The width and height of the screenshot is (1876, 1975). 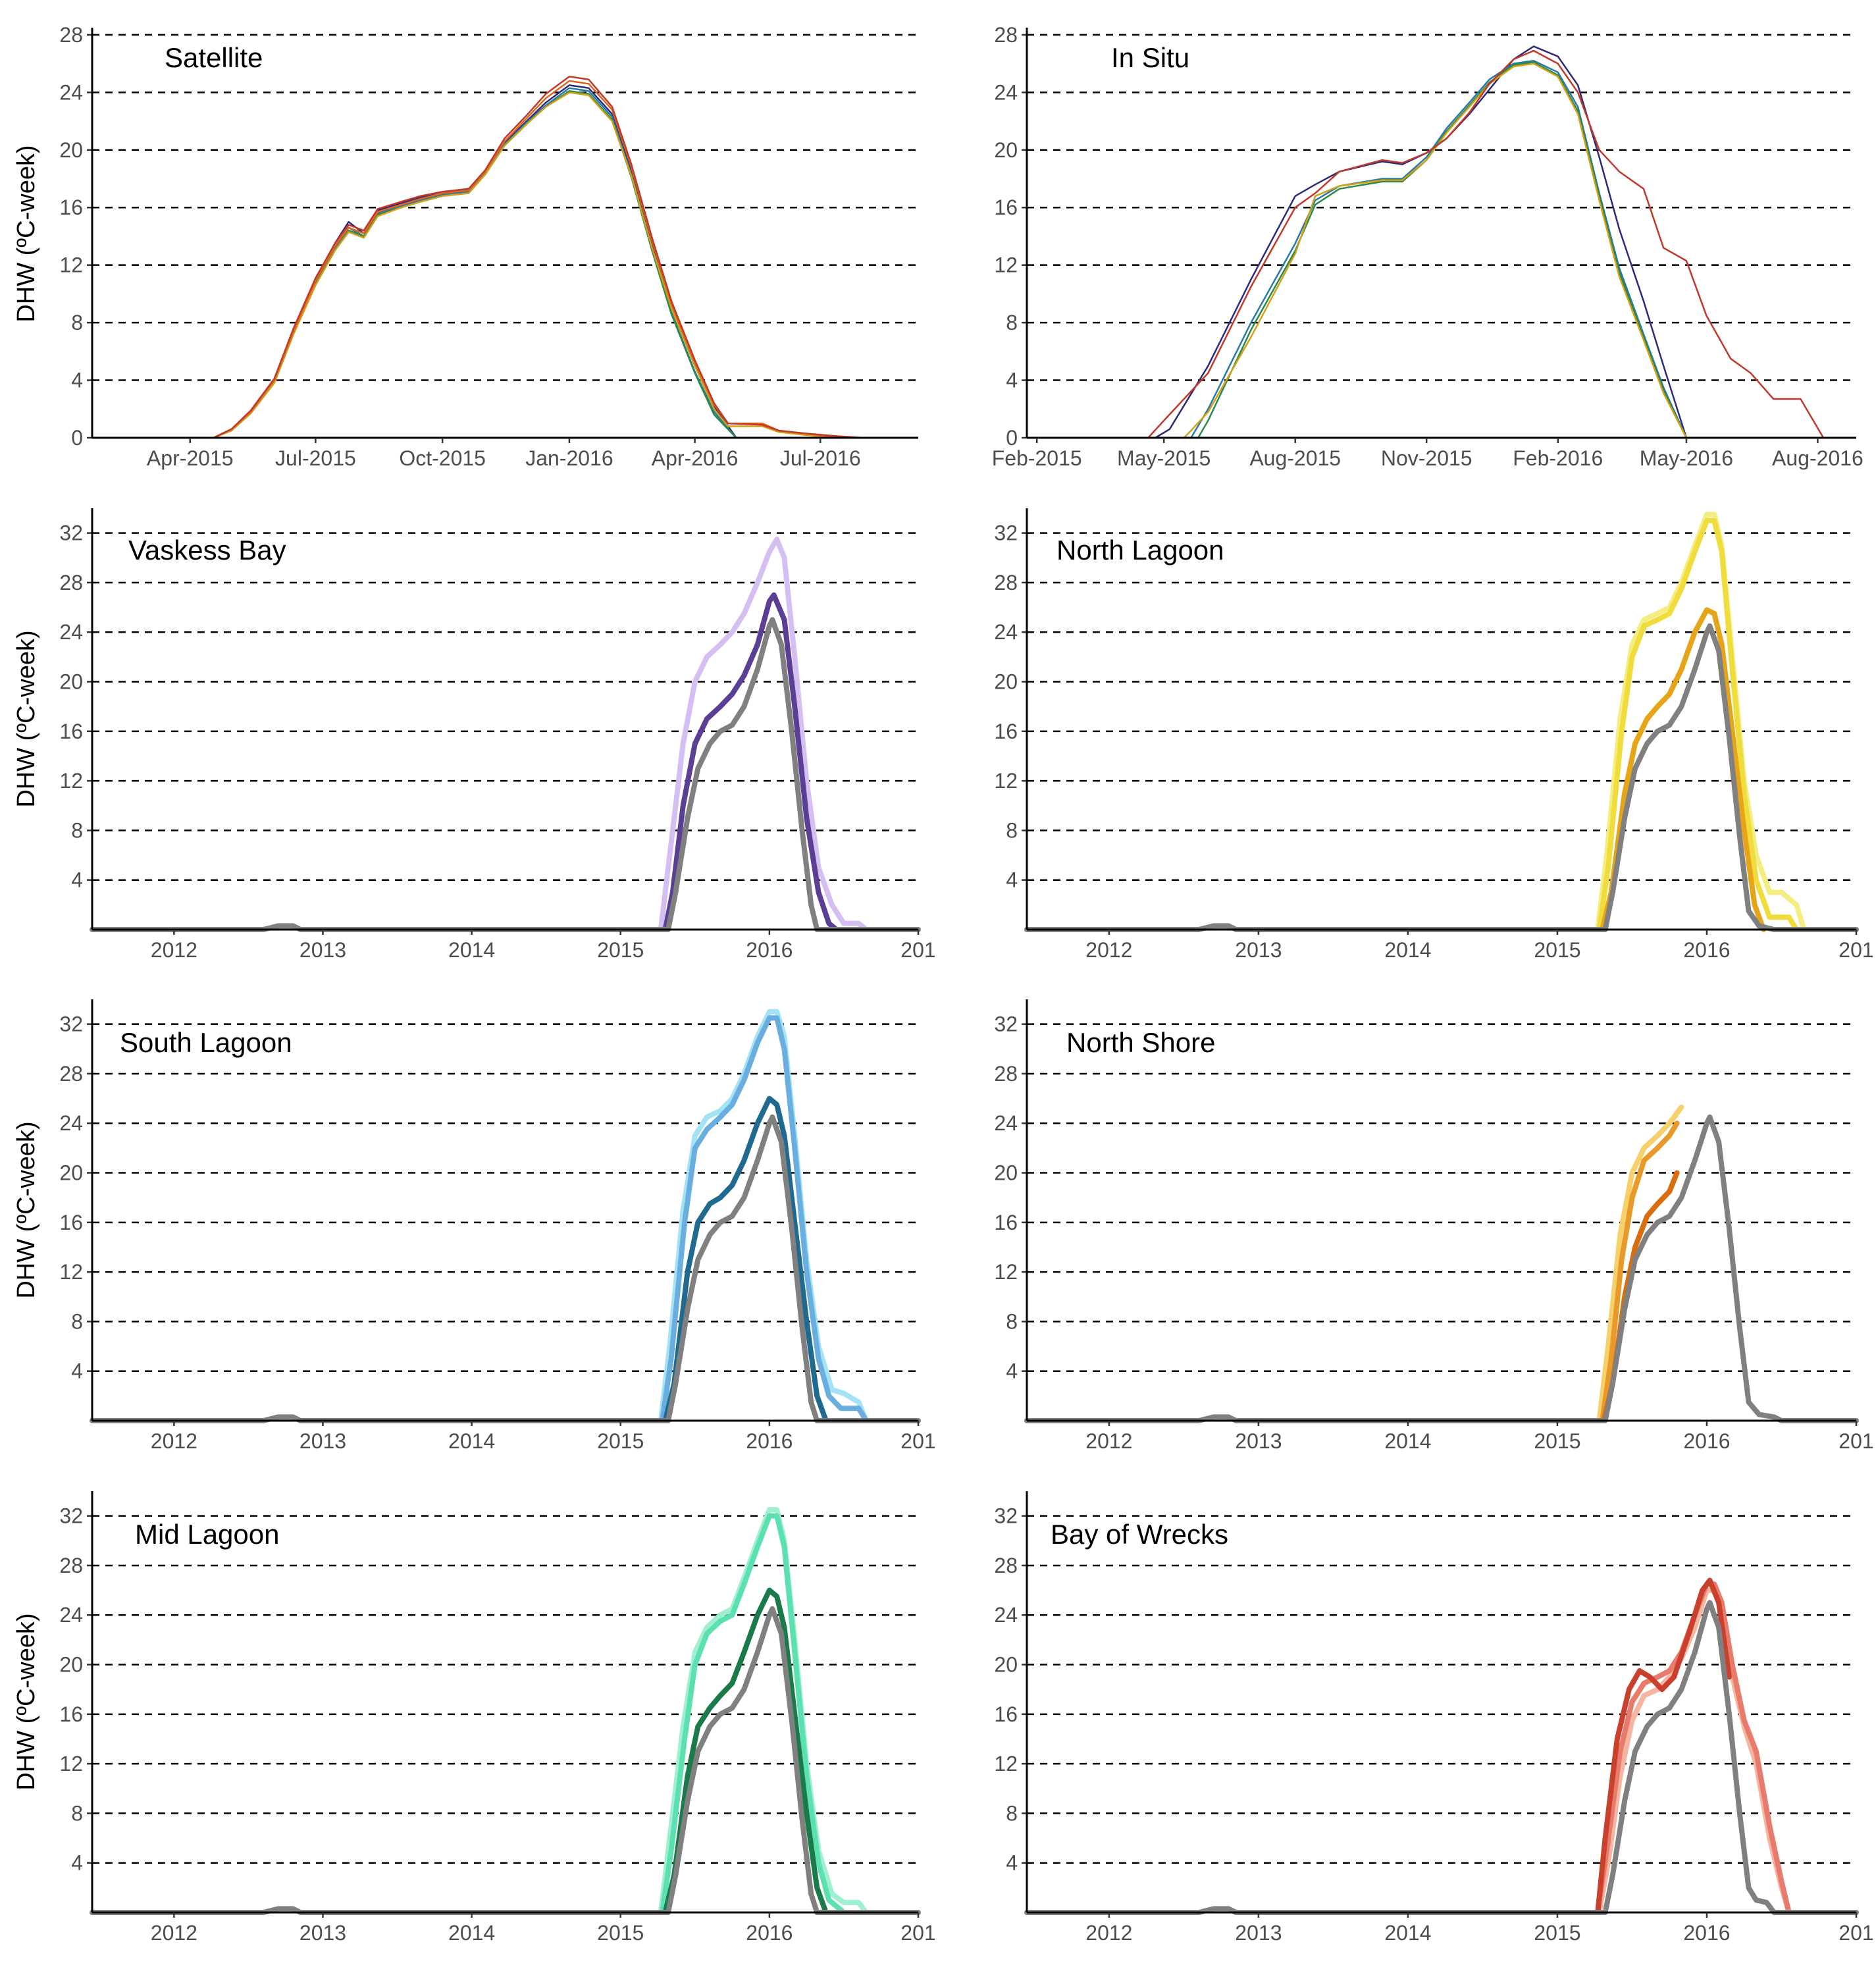 What do you see at coordinates (1037, 458) in the screenshot?
I see `x-tick-label: Feb-2015` at bounding box center [1037, 458].